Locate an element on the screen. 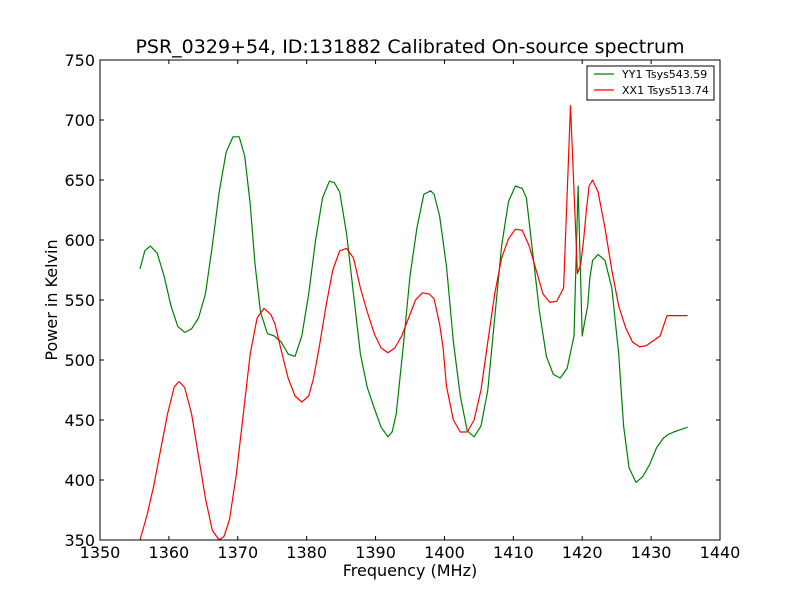 This screenshot has width=800, height=604. x-tick-label: 1410 is located at coordinates (513, 552).